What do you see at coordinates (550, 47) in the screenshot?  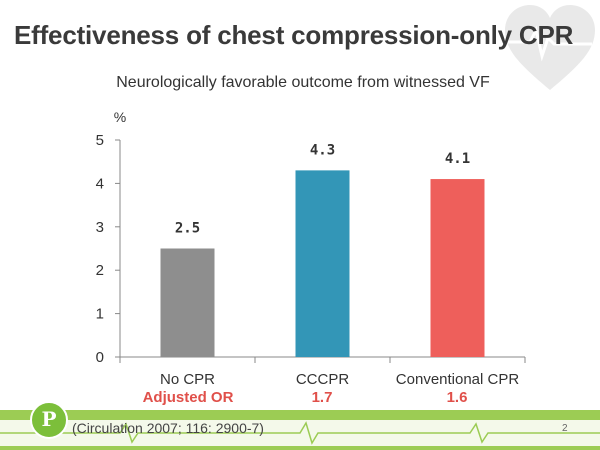 I see `heart-icon` at bounding box center [550, 47].